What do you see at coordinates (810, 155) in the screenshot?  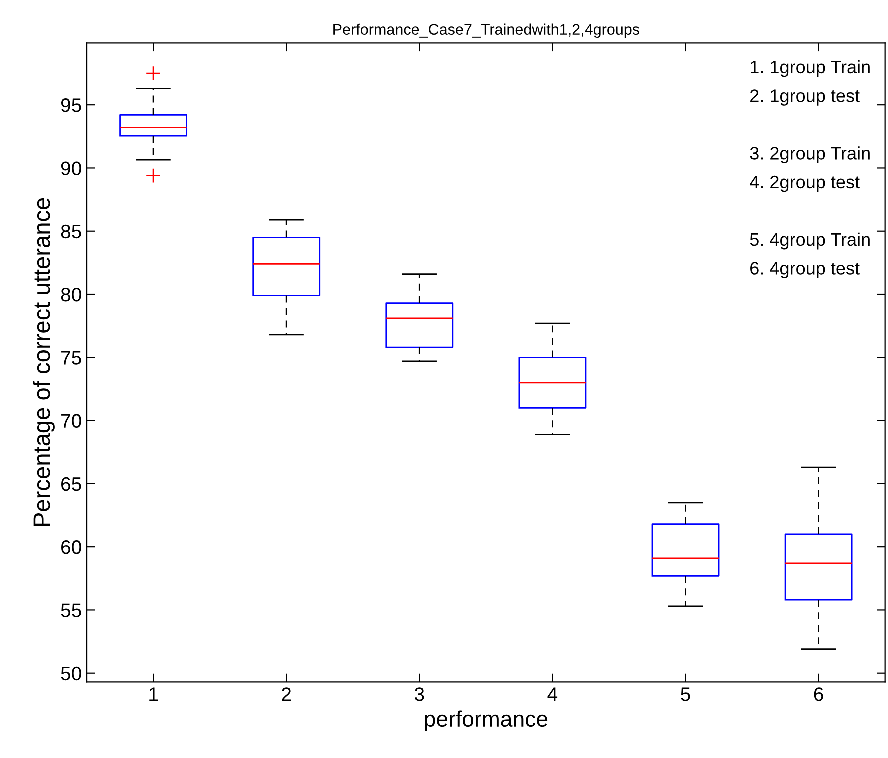 I see `annotation: 3. 2group Train` at bounding box center [810, 155].